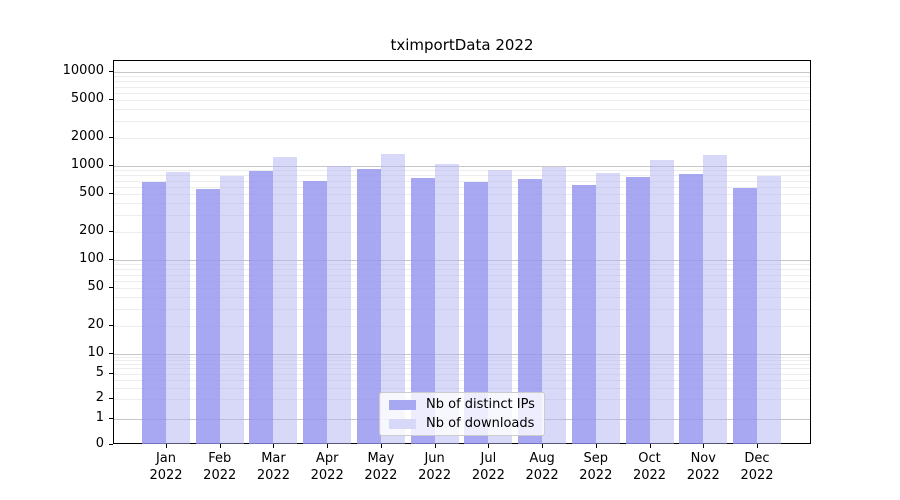  I want to click on y-tick-label-1000: 1000, so click(87, 164).